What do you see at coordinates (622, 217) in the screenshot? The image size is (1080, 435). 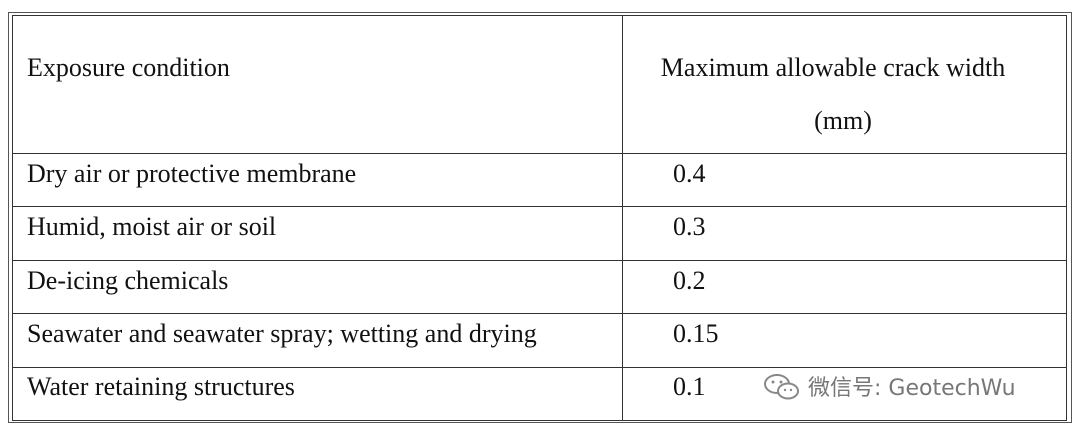 I see `column-divider` at bounding box center [622, 217].